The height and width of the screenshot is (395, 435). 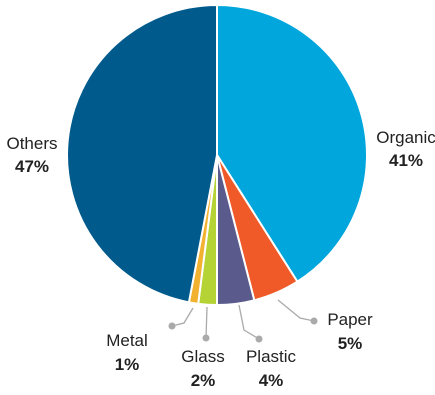 What do you see at coordinates (32, 166) in the screenshot?
I see `slice-percent-others: 47%` at bounding box center [32, 166].